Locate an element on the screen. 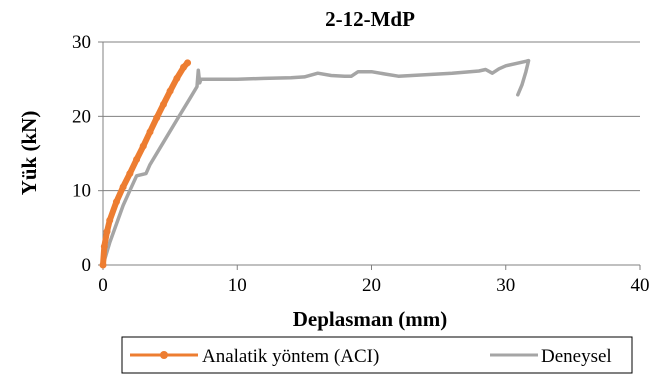 This screenshot has height=379, width=670. y-axis-title: Yük (kN) is located at coordinates (29, 153).